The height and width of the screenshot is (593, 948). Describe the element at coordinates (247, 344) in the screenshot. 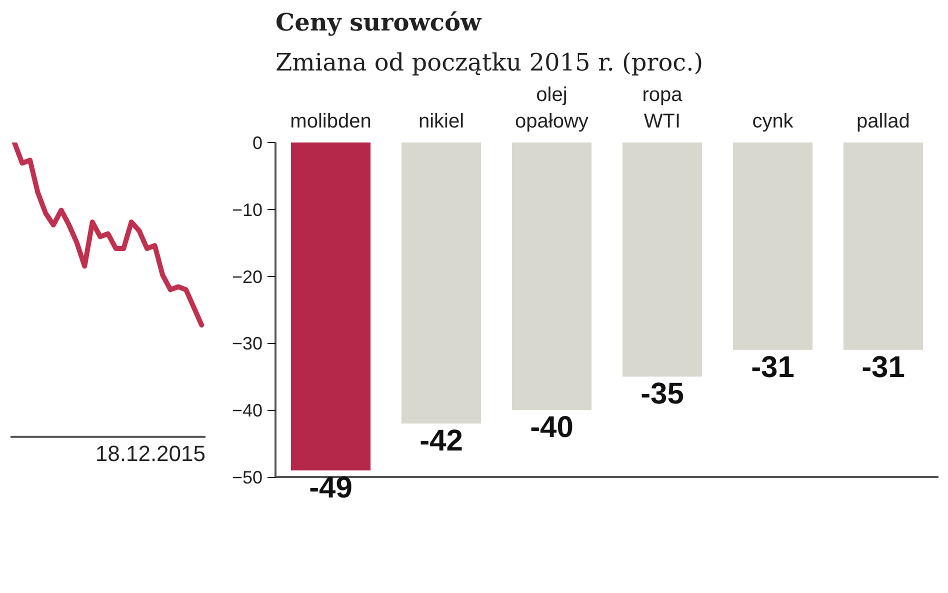

I see `y-tick-label: −30` at that location.